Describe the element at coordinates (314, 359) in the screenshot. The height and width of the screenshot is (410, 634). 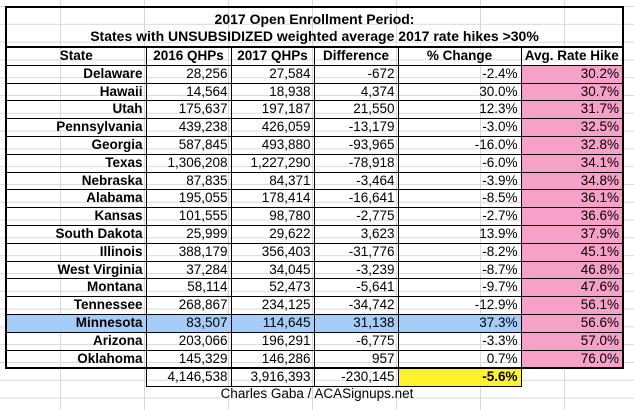
I see `table-row: Oklahoma 145,329 146,286 957 0.7% 76.0%` at that location.